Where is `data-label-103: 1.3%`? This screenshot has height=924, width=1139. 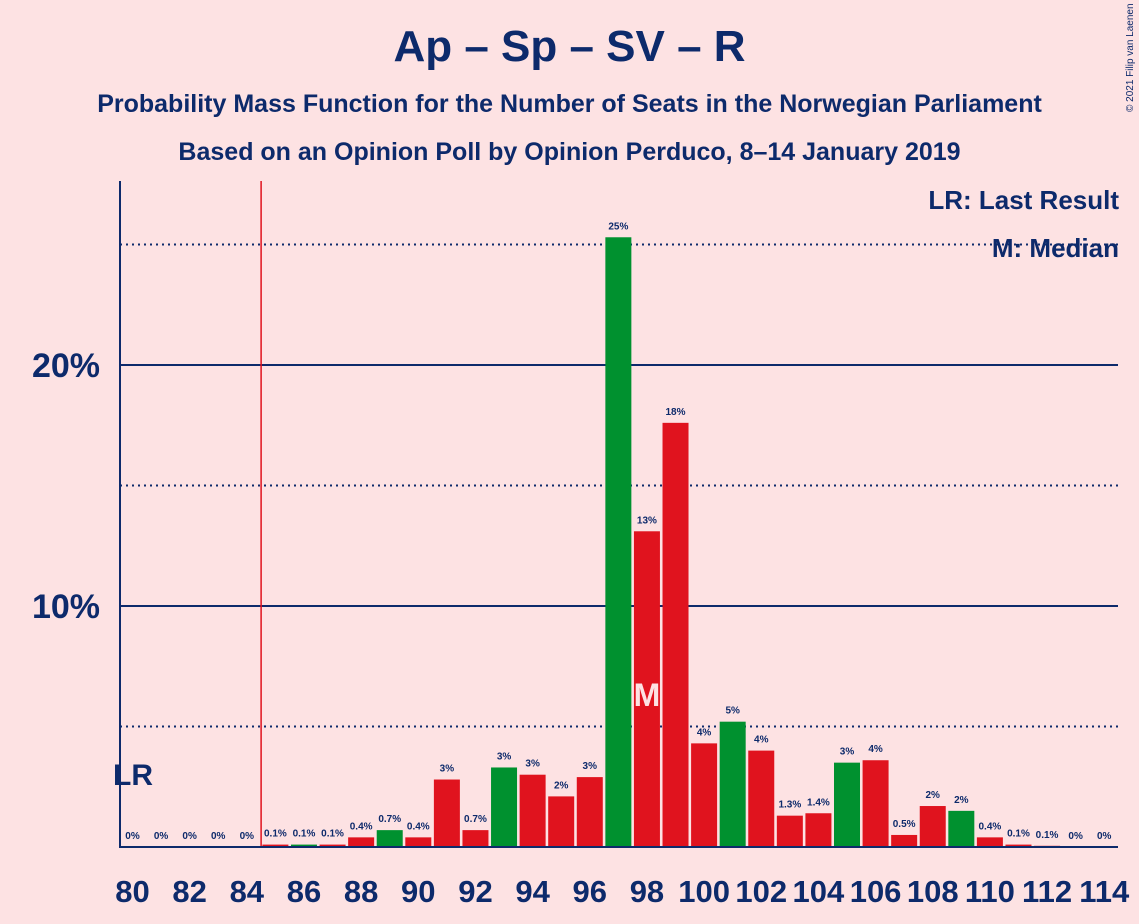
data-label-103: 1.3% is located at coordinates (789, 805).